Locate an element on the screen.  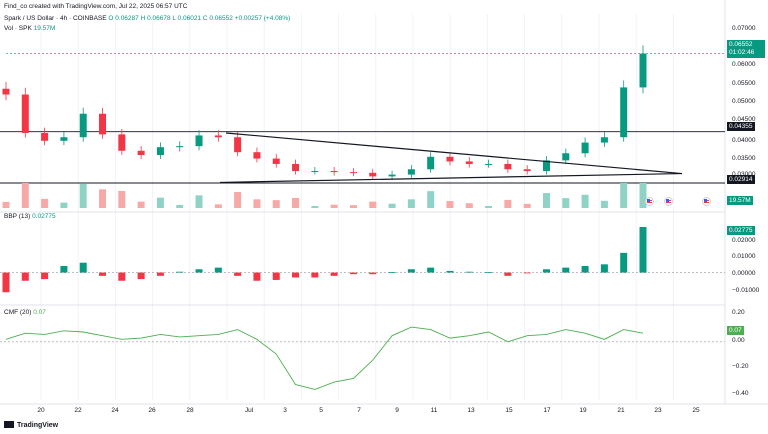
tradingview-logo-icon is located at coordinates (9, 424).